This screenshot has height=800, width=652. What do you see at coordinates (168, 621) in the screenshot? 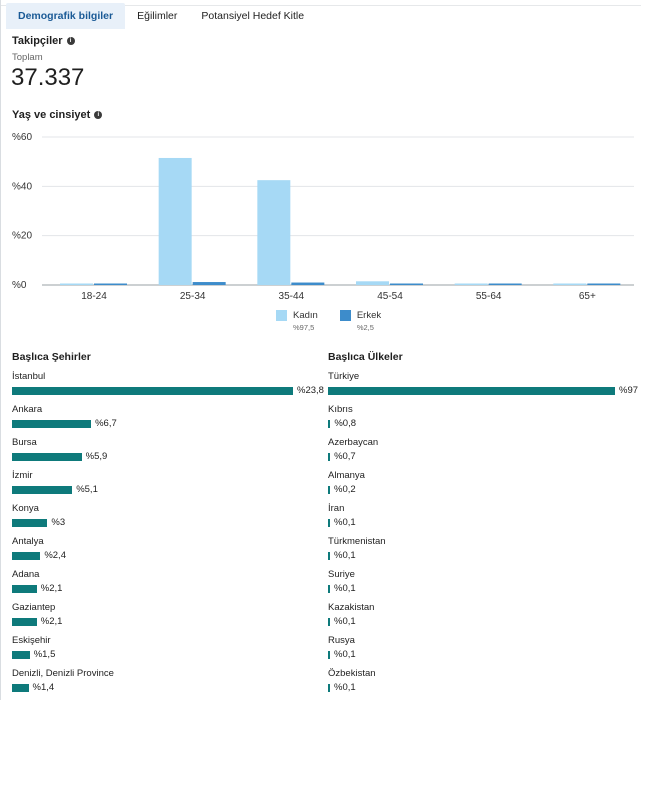
I see `city-bar-row: %2,1` at bounding box center [168, 621].